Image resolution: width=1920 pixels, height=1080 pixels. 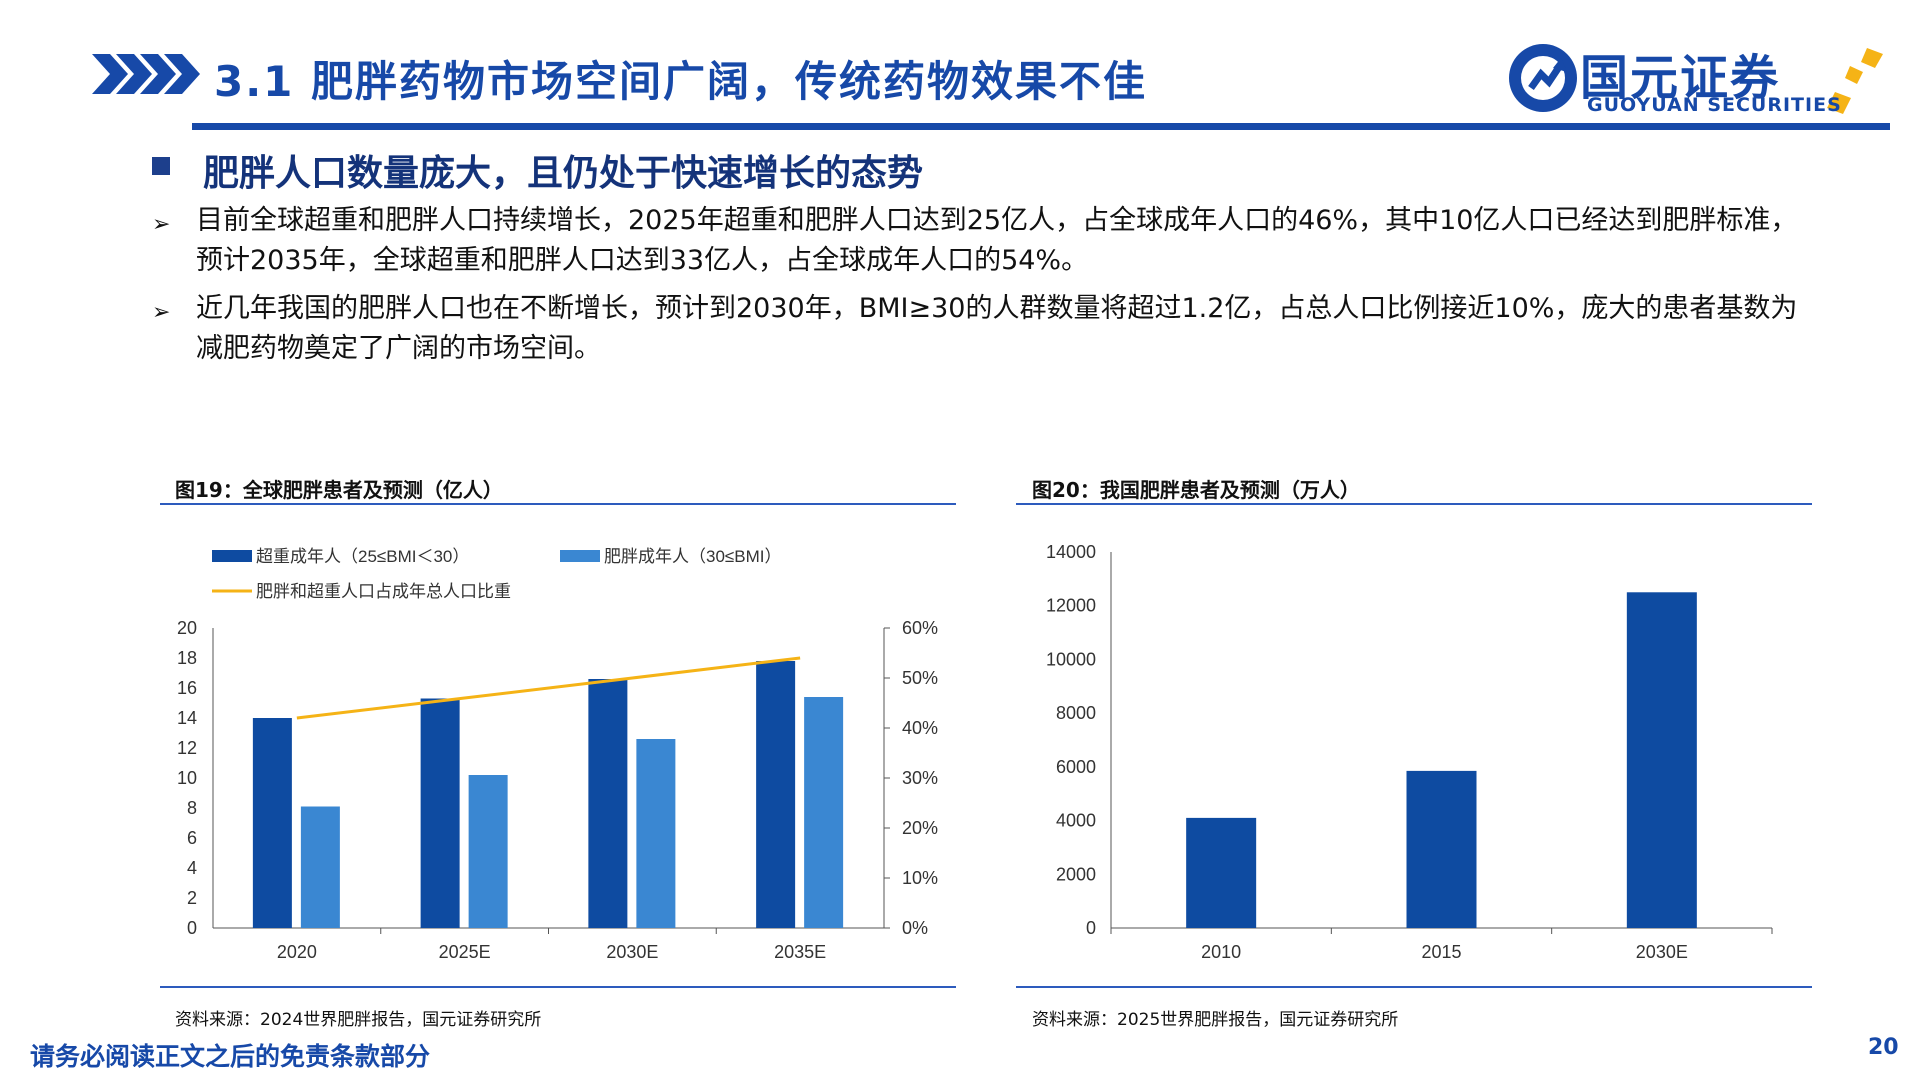 What do you see at coordinates (272, 823) in the screenshot?
I see `bar-overweight-2020` at bounding box center [272, 823].